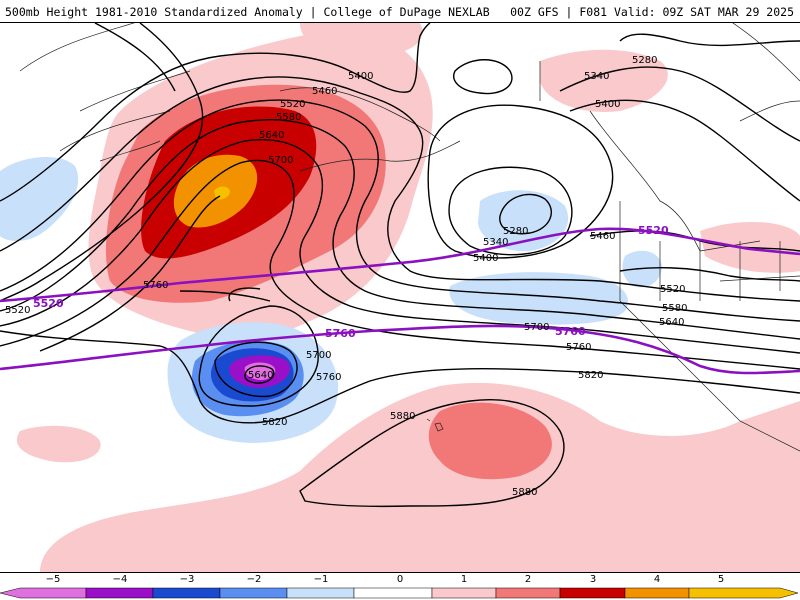 The width and height of the screenshot is (800, 600). What do you see at coordinates (254, 579) in the screenshot?
I see `color-scale-tick: −2` at bounding box center [254, 579].